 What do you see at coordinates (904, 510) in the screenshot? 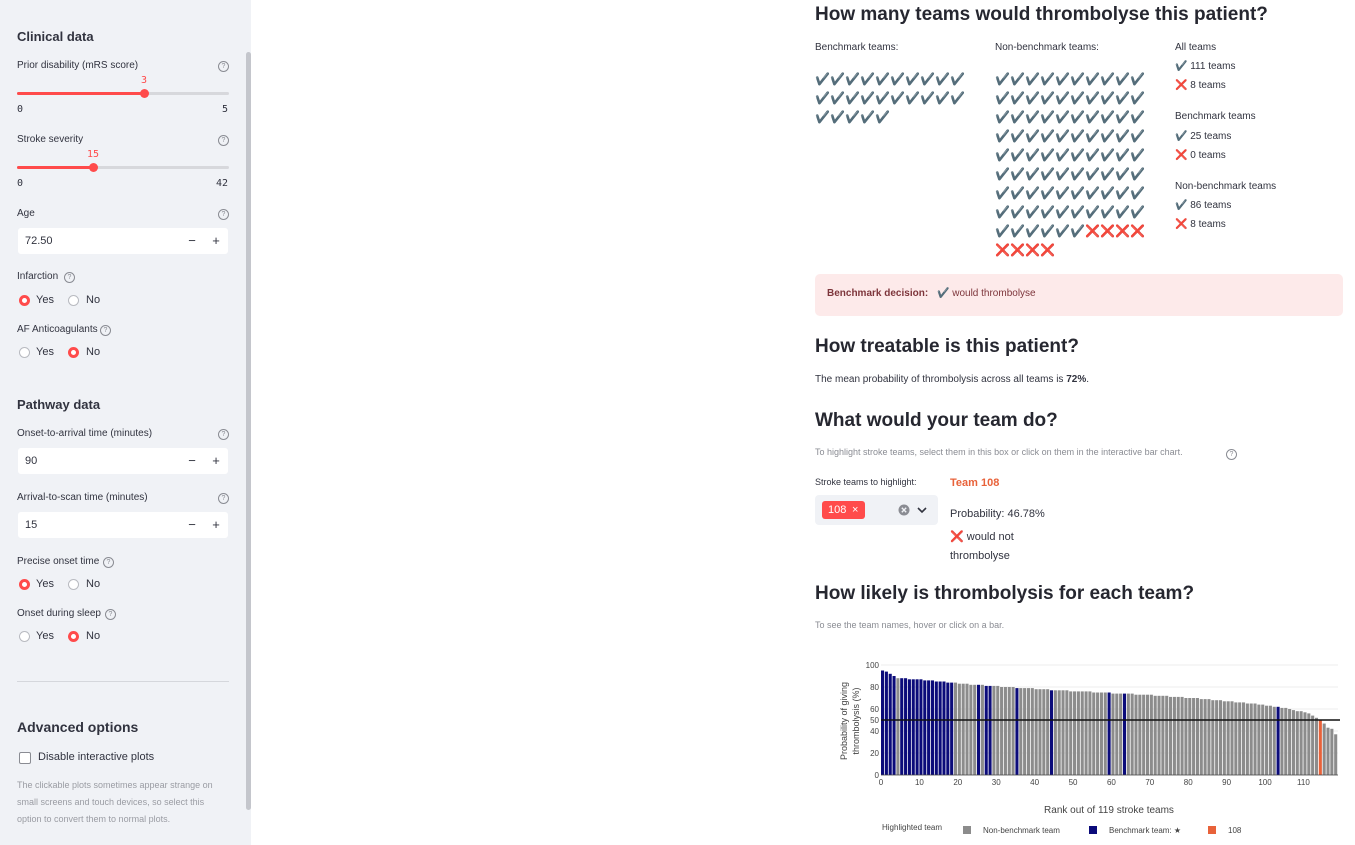
I see `clear-all-icon` at bounding box center [904, 510].